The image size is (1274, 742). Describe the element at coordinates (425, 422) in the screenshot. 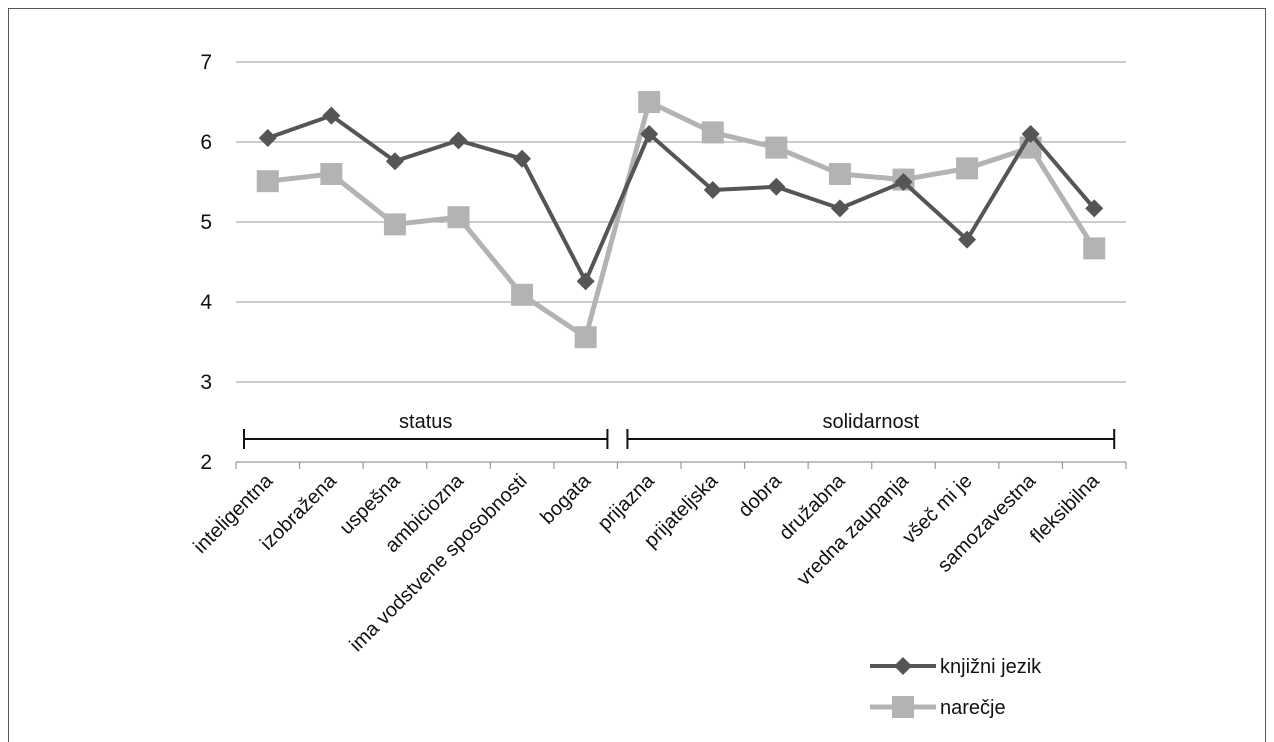

I see `group-label: status` at that location.